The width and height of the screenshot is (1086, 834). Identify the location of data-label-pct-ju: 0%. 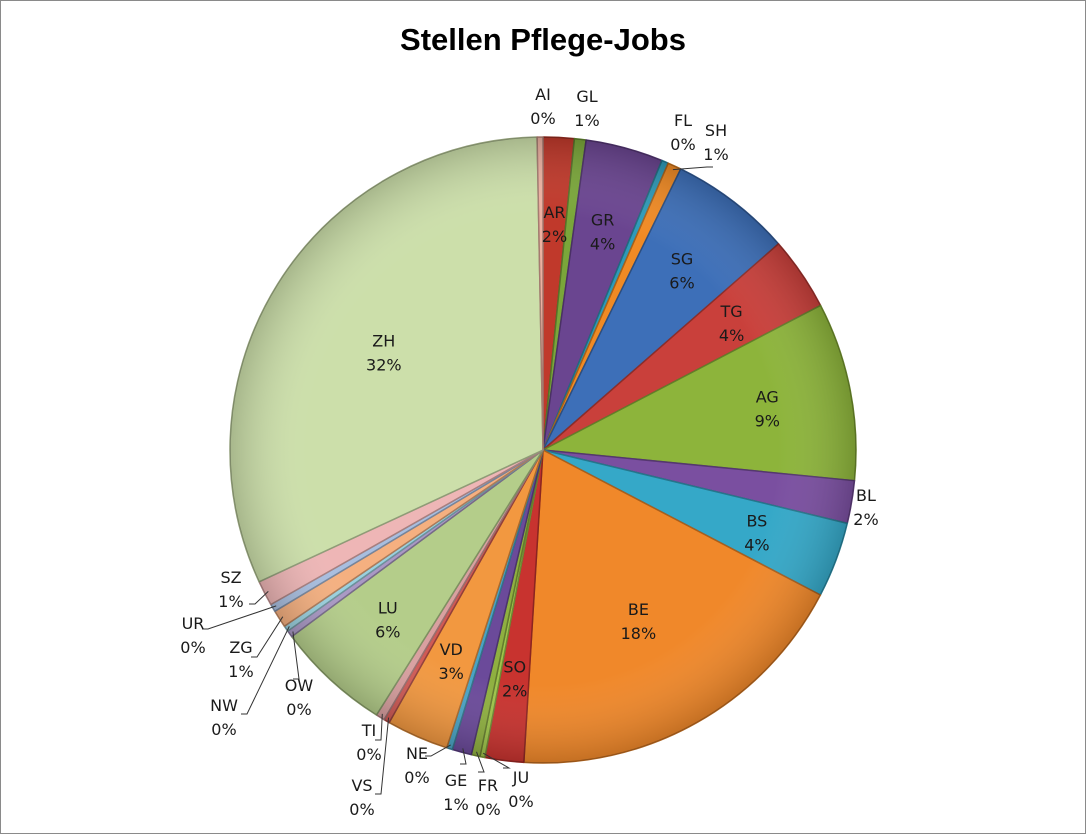
(520, 801).